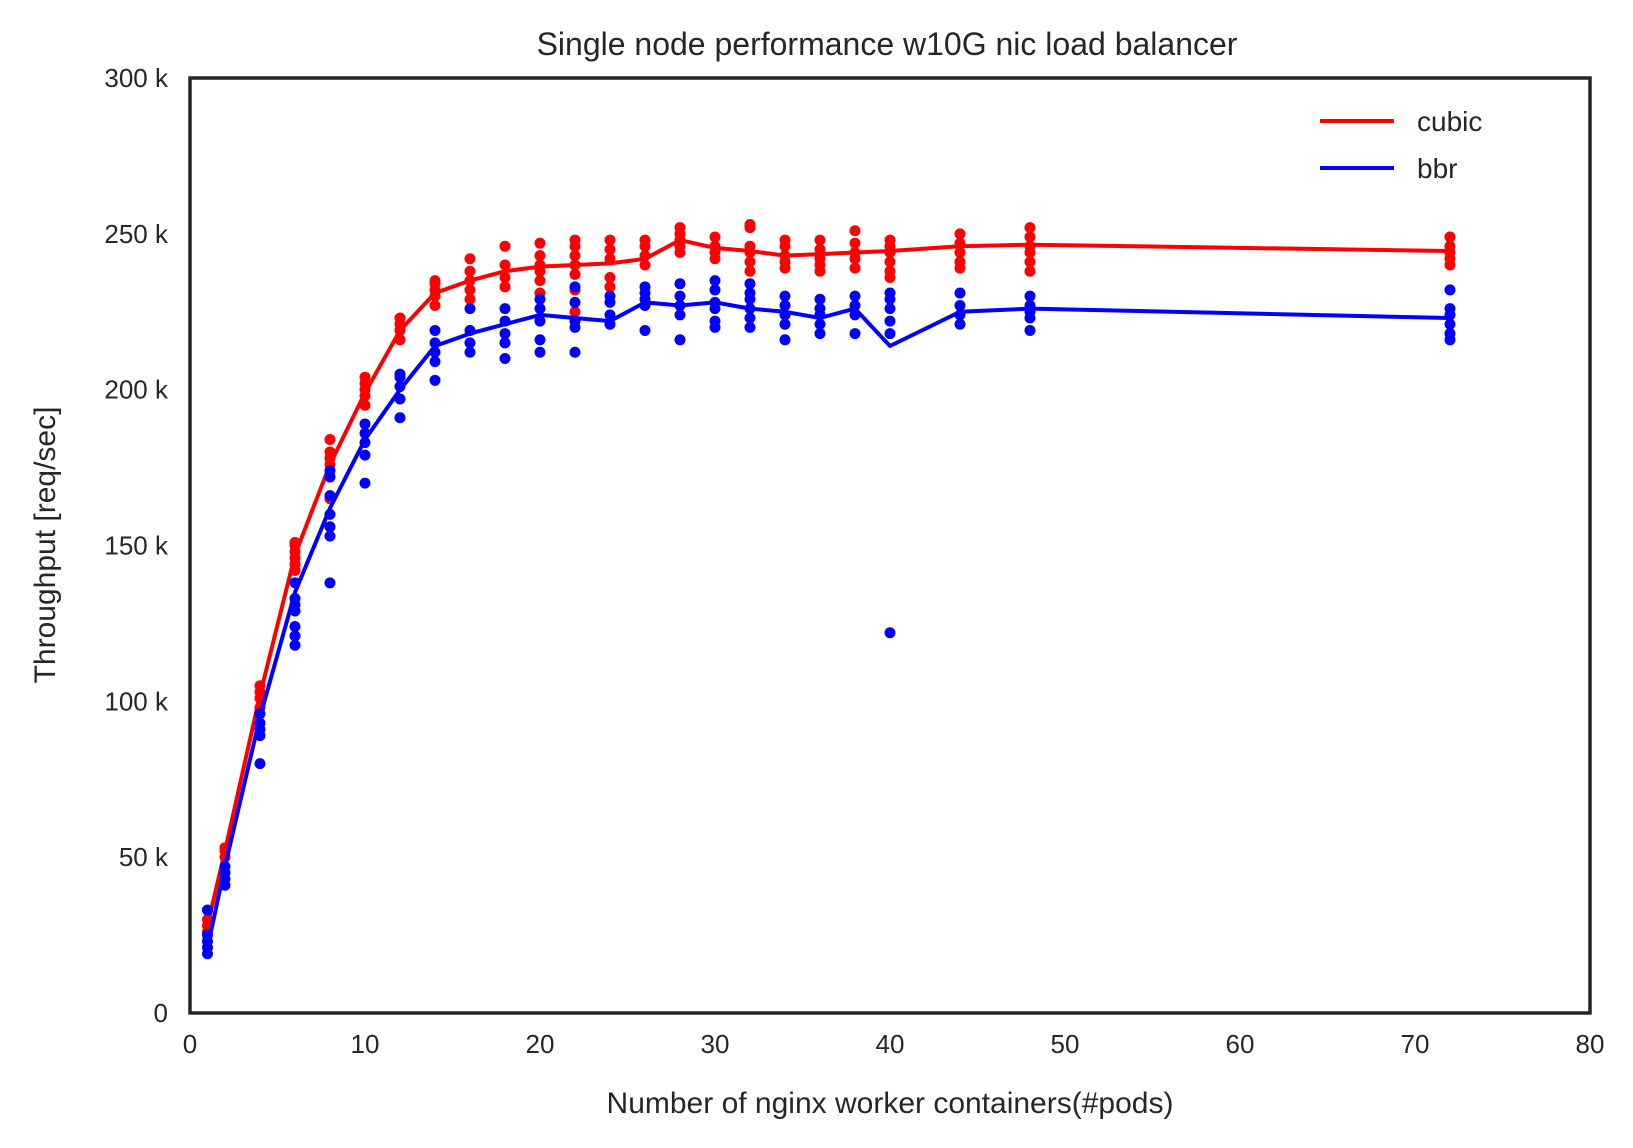  I want to click on y-tick-label: 200 k, so click(136, 390).